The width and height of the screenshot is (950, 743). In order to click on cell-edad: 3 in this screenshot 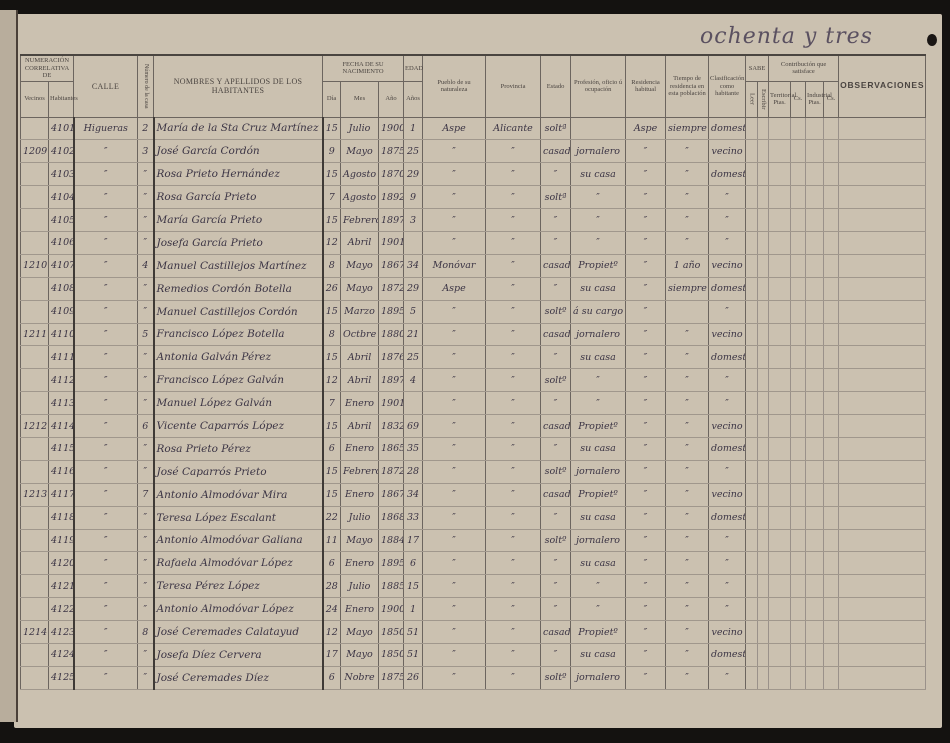, I will do `click(413, 220)`.